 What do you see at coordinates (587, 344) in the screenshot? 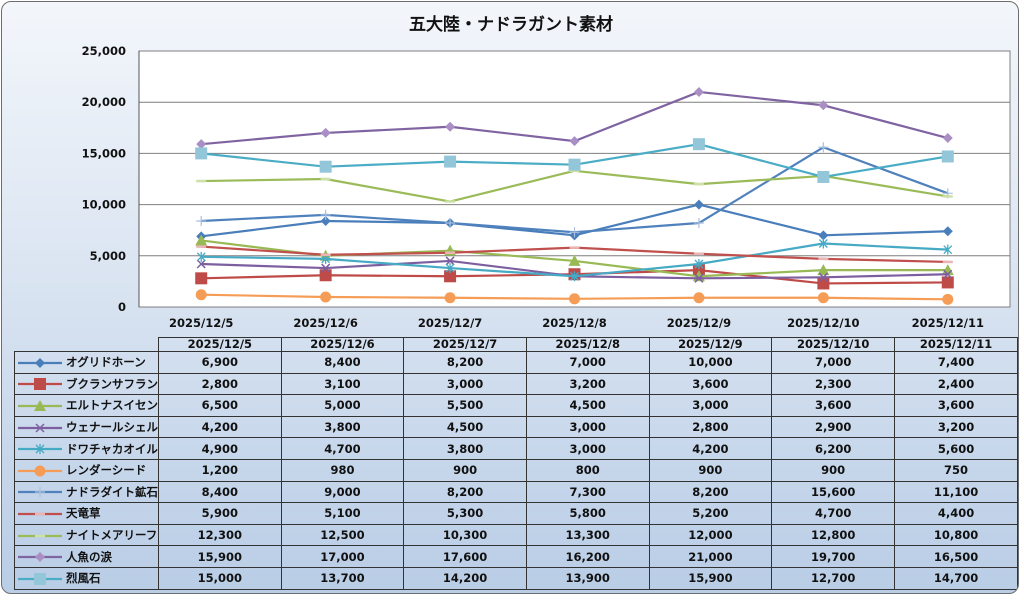
I see `table-header-cell: 2025/12/8` at bounding box center [587, 344].